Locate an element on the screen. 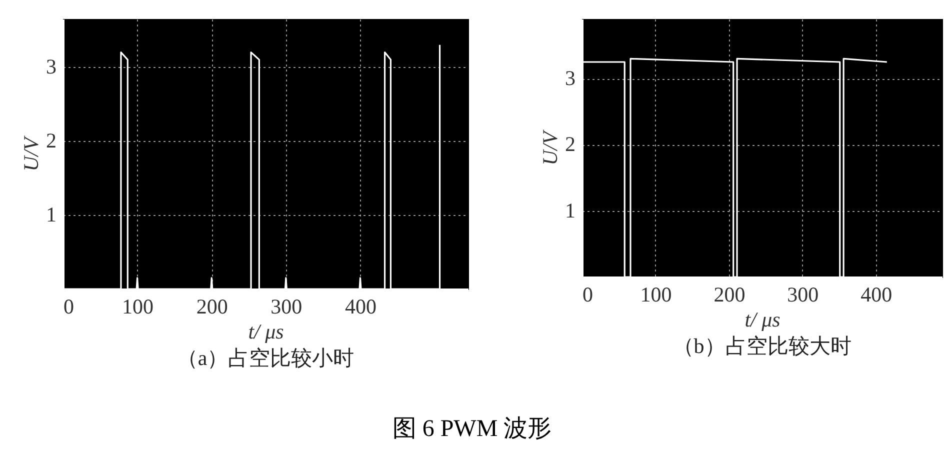 This screenshot has height=451, width=944. text: （b）占空比较大时 is located at coordinates (762, 346).